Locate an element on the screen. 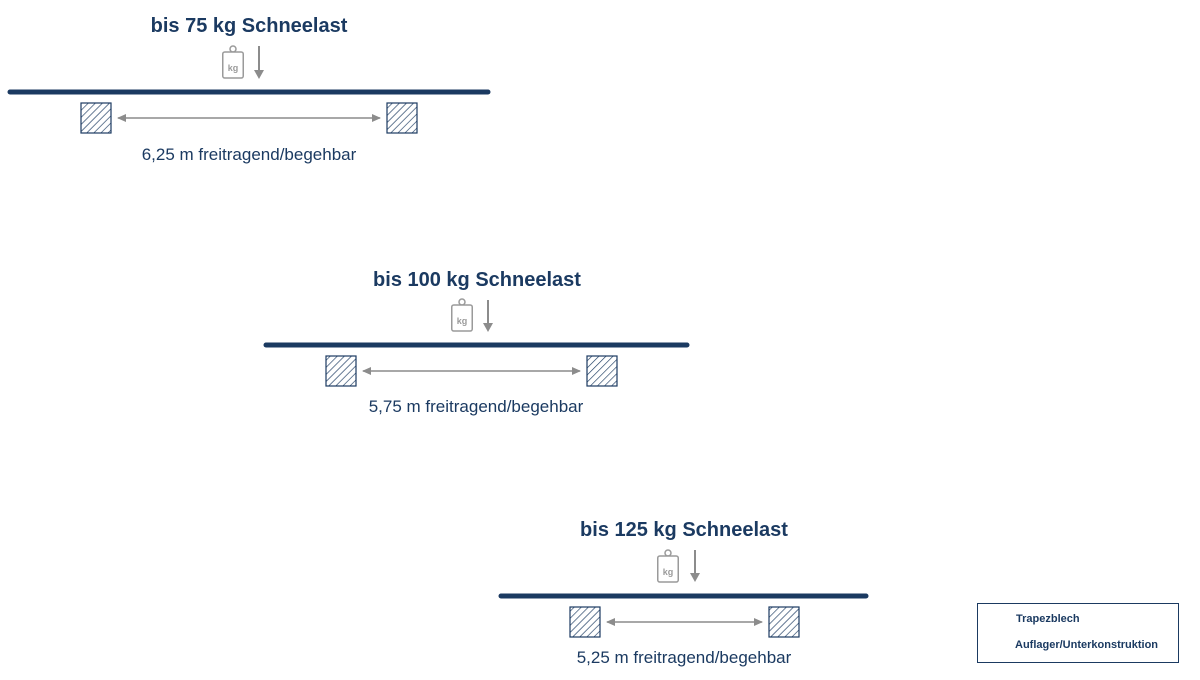  legend-support-label: Auflager/Unterkonstruktion is located at coordinates (1087, 645).